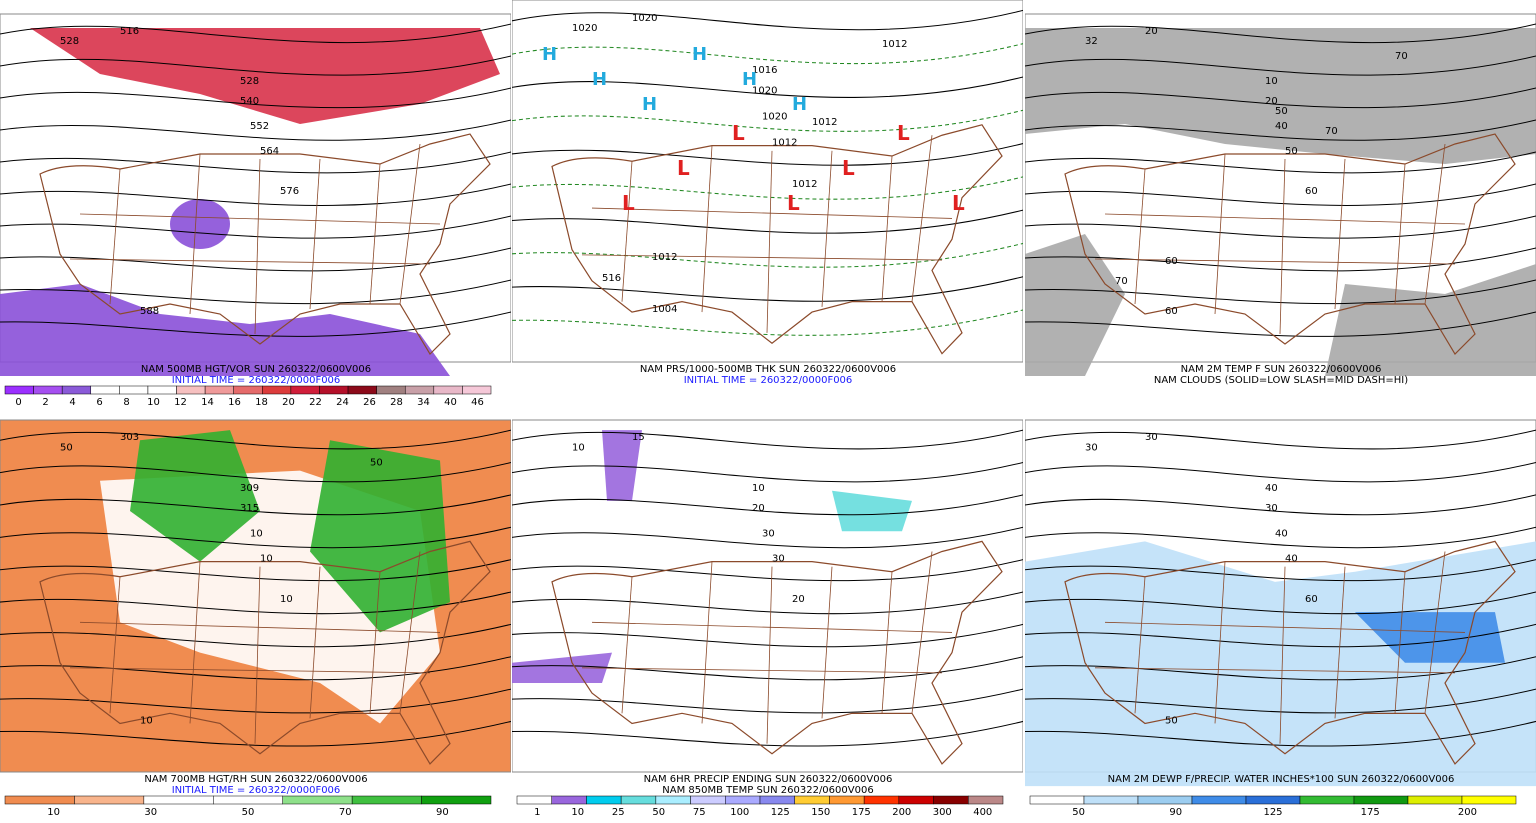 This screenshot has height=823, width=1536. Describe the element at coordinates (450, 402) in the screenshot. I see `colorbar-label: 40` at that location.